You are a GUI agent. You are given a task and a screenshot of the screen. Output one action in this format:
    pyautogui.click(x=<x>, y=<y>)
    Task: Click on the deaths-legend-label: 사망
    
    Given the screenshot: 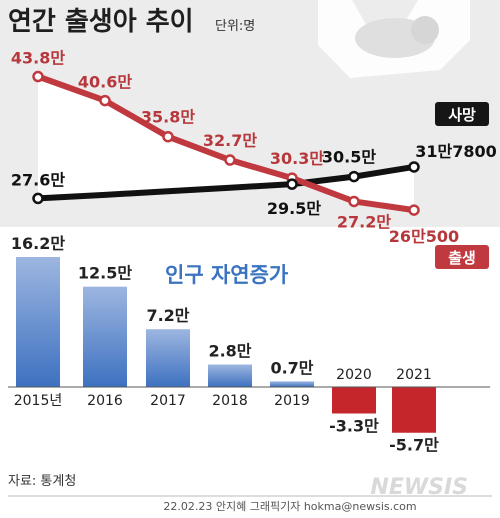 What is the action you would take?
    pyautogui.click(x=462, y=115)
    